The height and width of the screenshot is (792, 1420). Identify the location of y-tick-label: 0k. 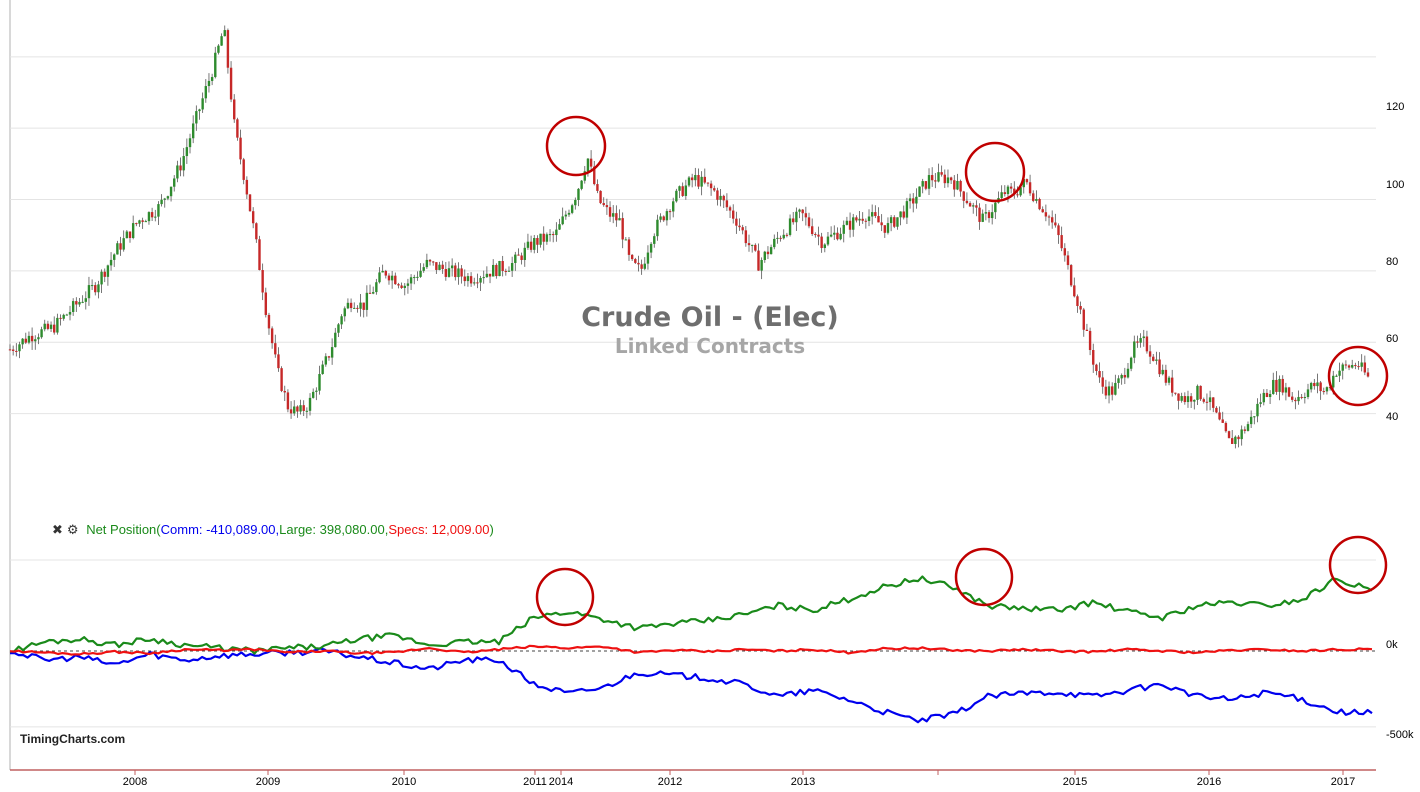
(1392, 645).